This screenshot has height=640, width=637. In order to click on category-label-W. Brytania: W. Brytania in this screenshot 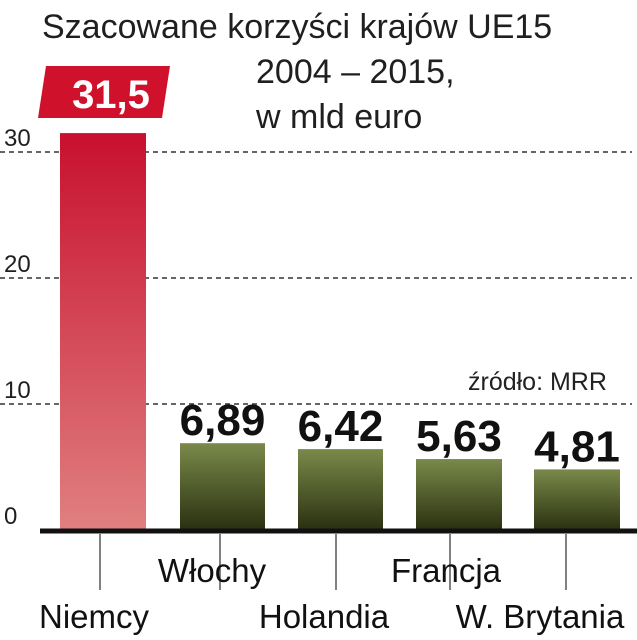, I will do `click(540, 616)`.